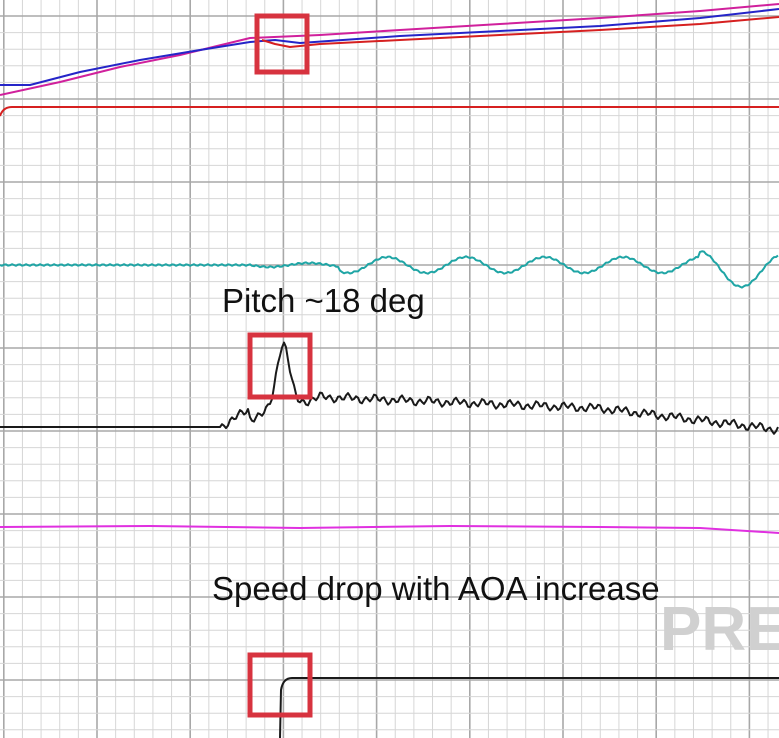  What do you see at coordinates (389, 269) in the screenshot?
I see `teal-trace` at bounding box center [389, 269].